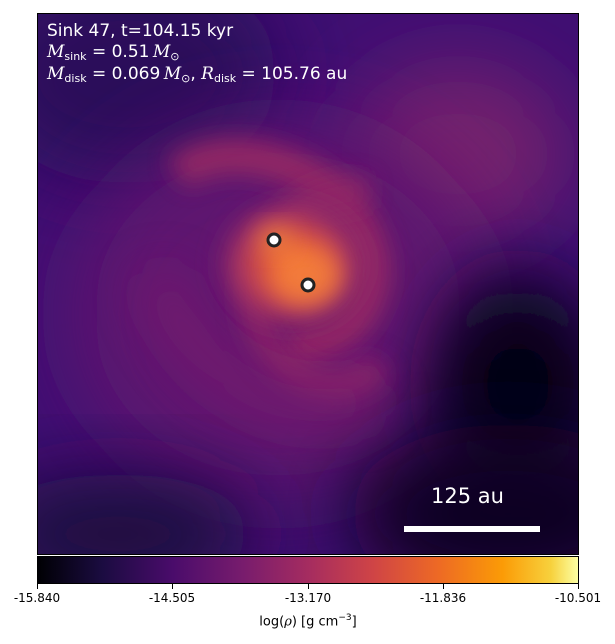 The height and width of the screenshot is (644, 615). I want to click on disk-annotation: Mdisk = 0.069 M⊙, Rdisk = 105.76 au, so click(197, 74).